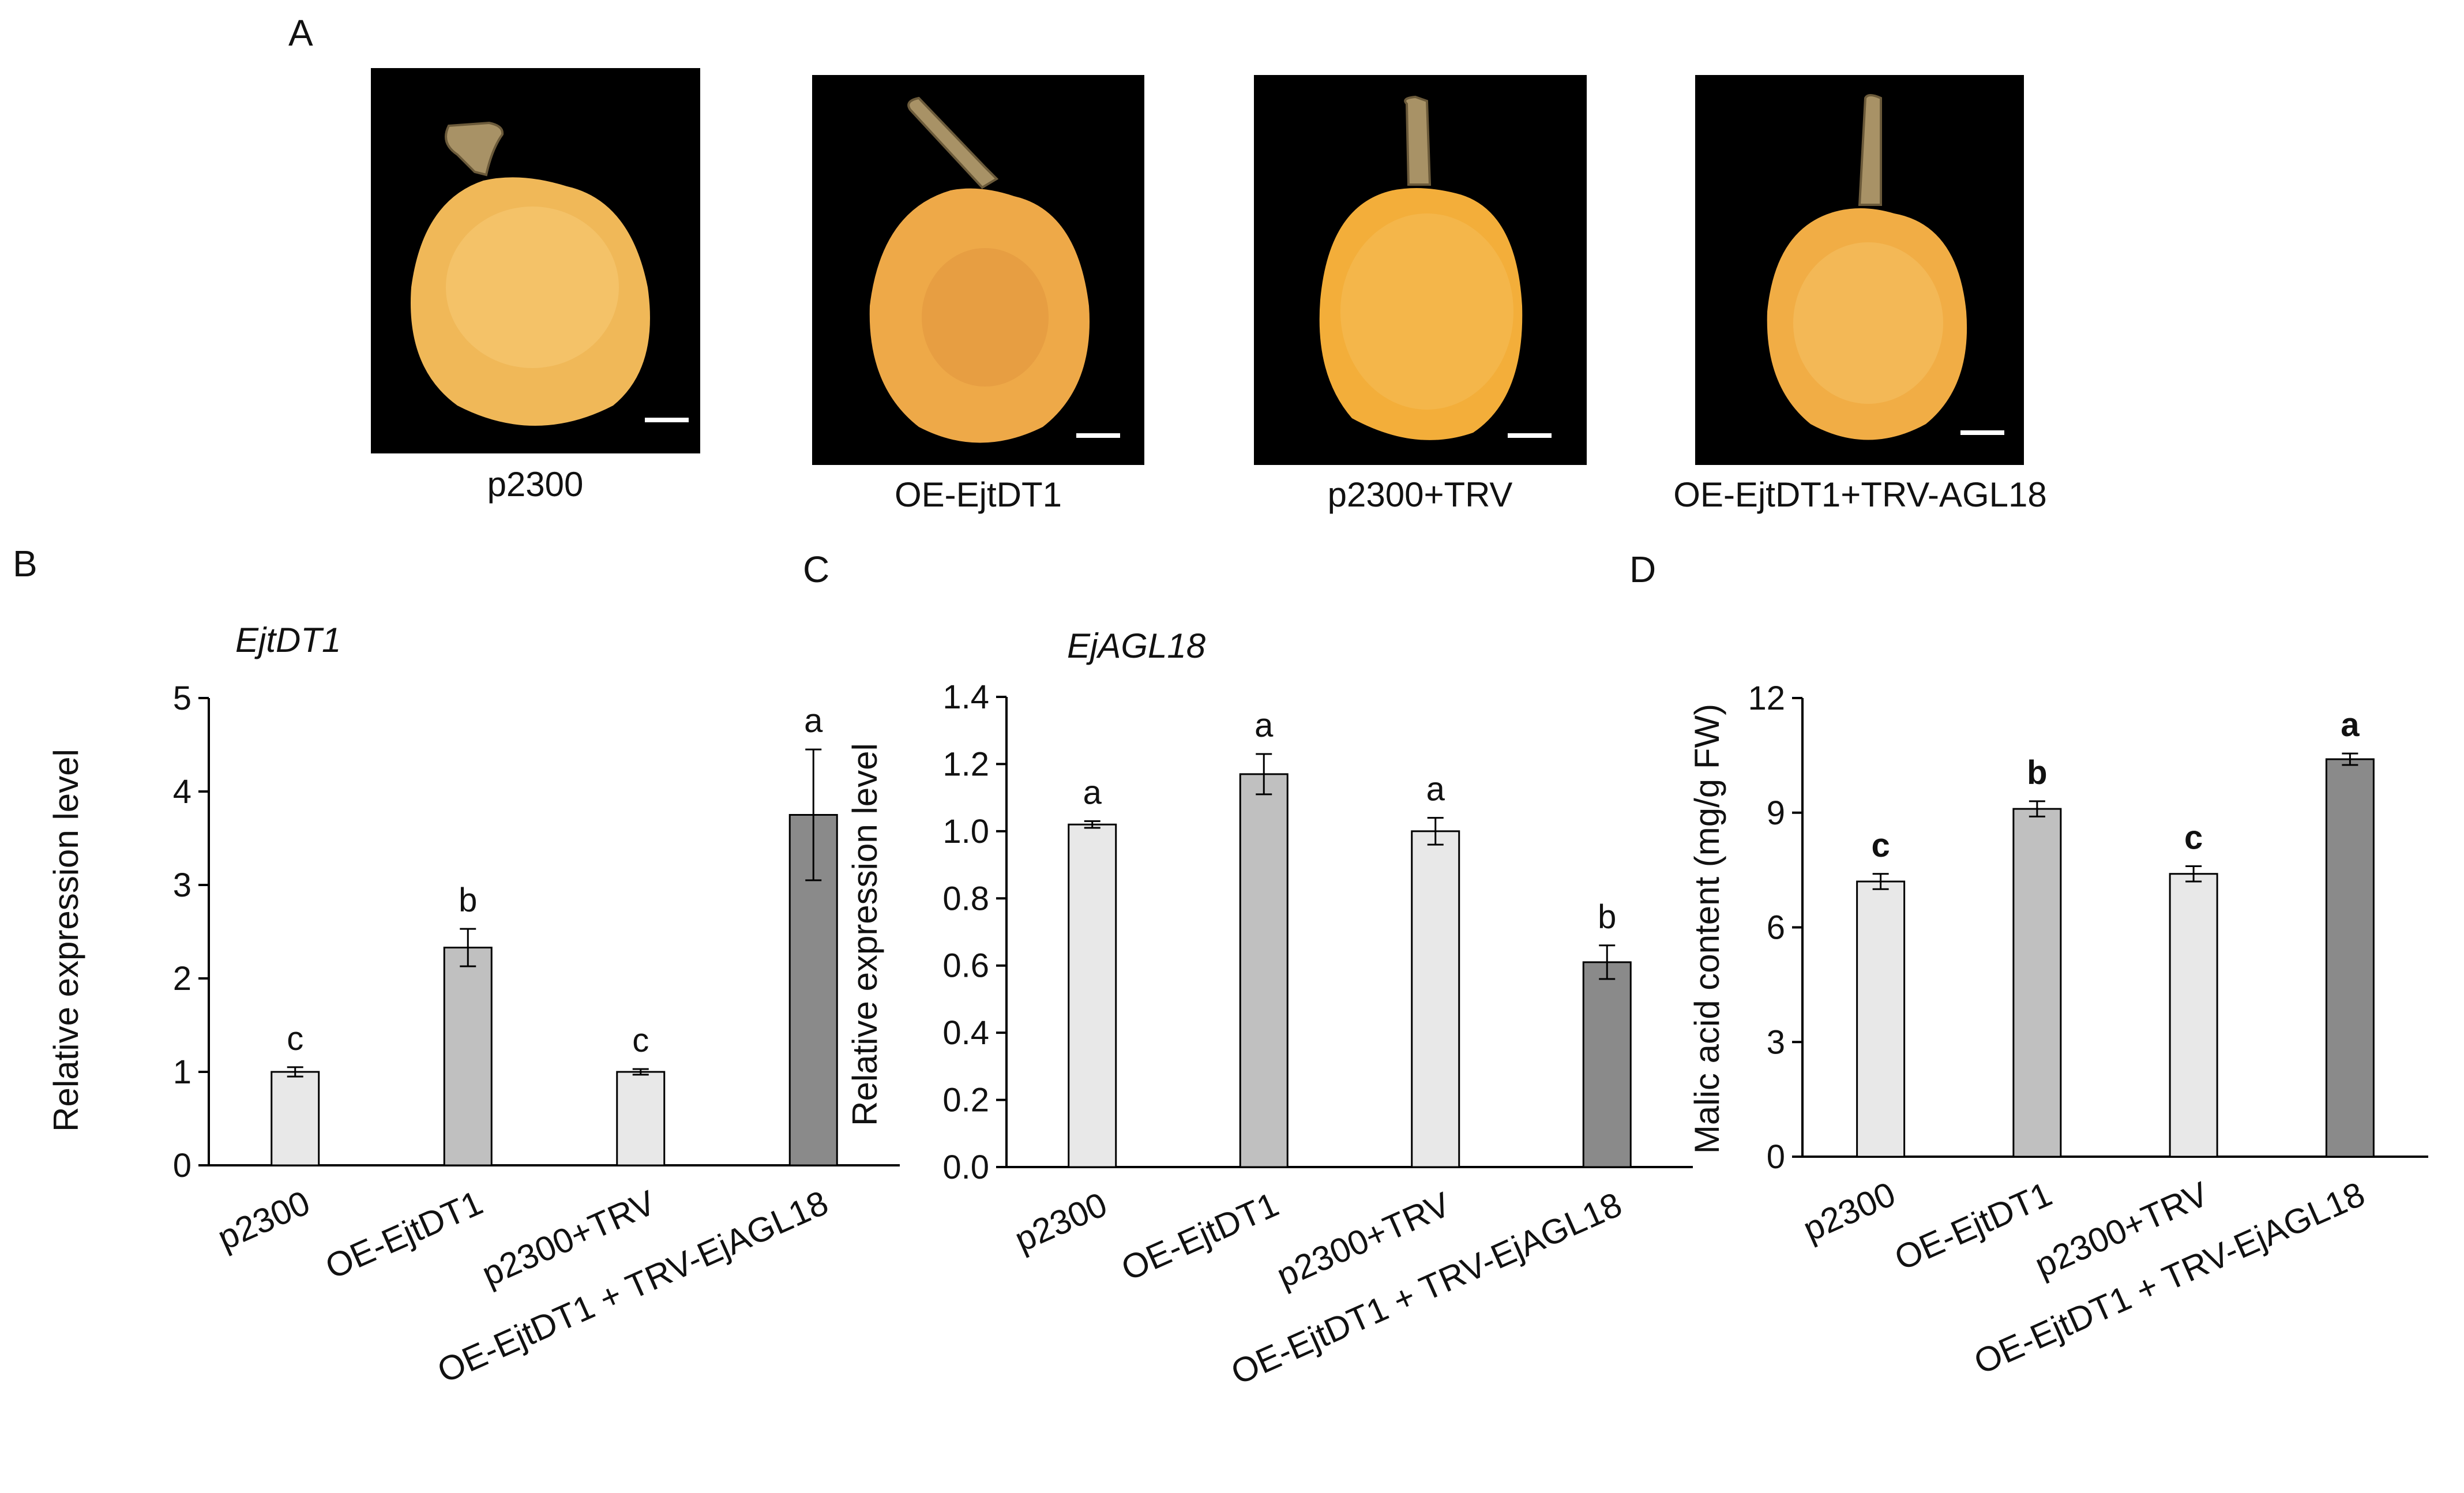  Describe the element at coordinates (182, 698) in the screenshot. I see `y-tick-label: 5` at that location.